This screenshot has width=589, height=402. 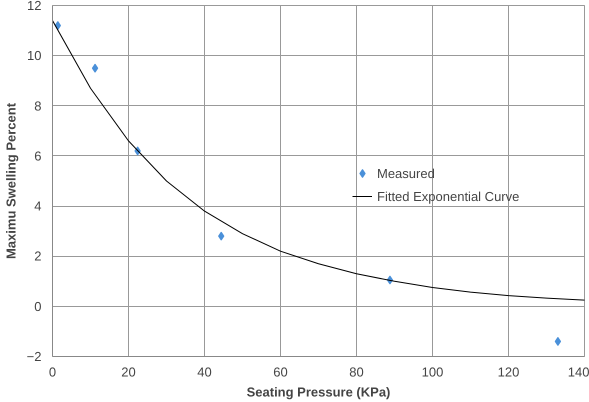 What do you see at coordinates (38, 256) in the screenshot?
I see `y-tick-label: 2` at bounding box center [38, 256].